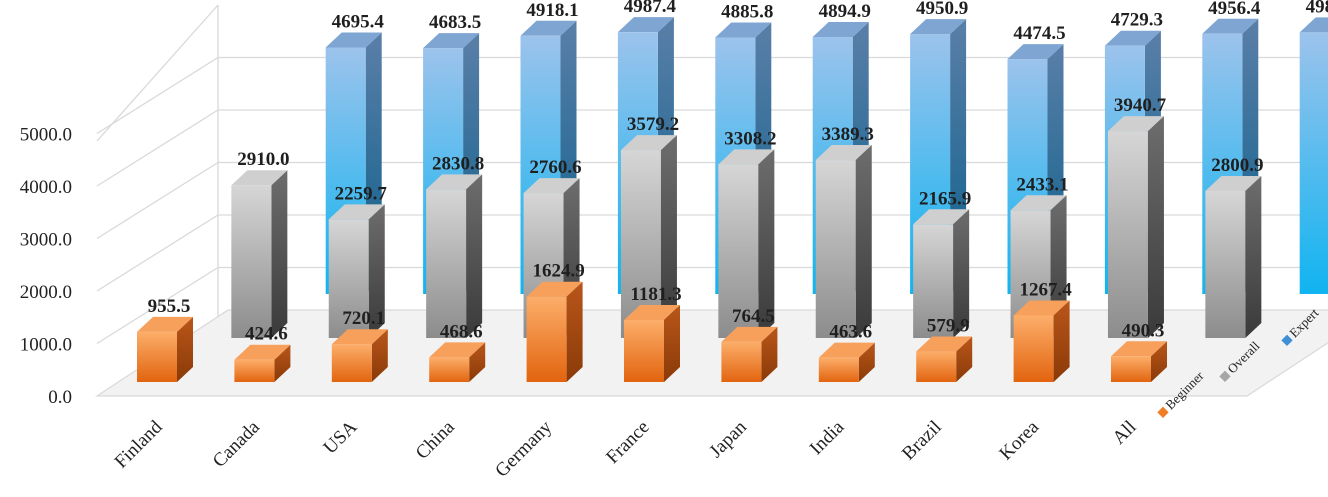 This screenshot has width=1328, height=497. I want to click on x-tick-label: Germany, so click(523, 448).